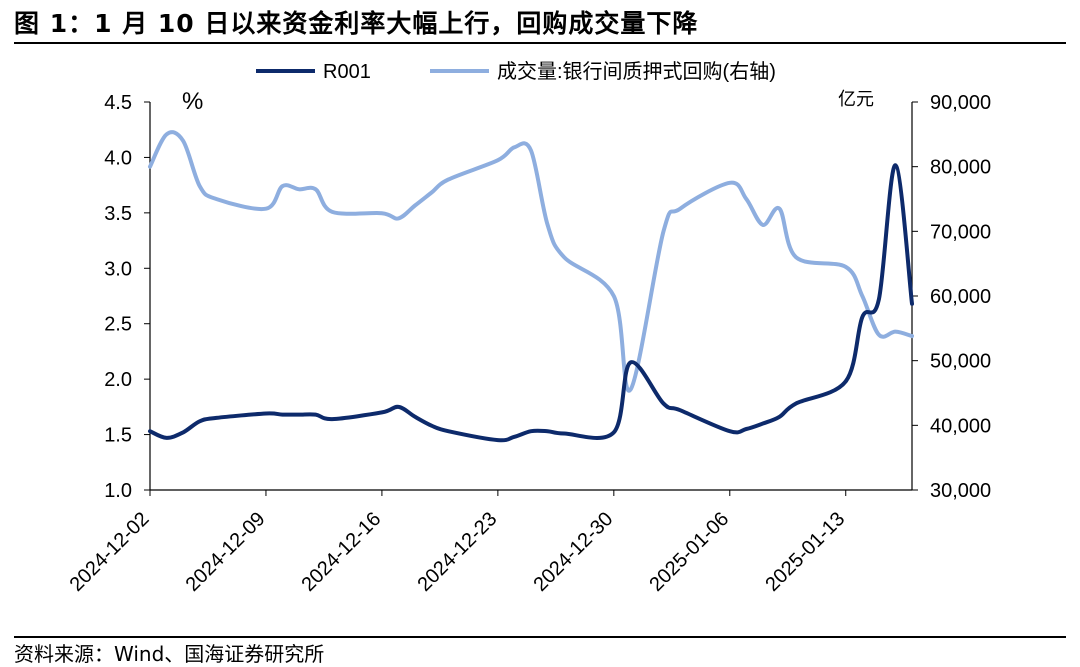 Image resolution: width=1080 pixels, height=667 pixels. What do you see at coordinates (540, 43) in the screenshot?
I see `title-rule` at bounding box center [540, 43].